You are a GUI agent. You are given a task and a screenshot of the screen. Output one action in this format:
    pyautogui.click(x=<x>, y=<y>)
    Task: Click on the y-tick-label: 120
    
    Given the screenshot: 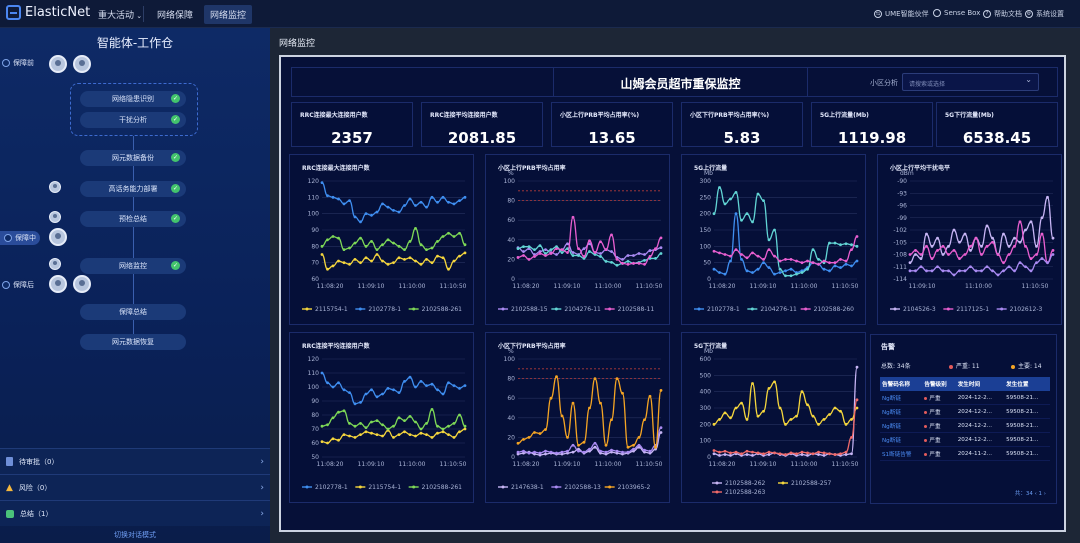 What is the action you would take?
    pyautogui.click(x=314, y=181)
    